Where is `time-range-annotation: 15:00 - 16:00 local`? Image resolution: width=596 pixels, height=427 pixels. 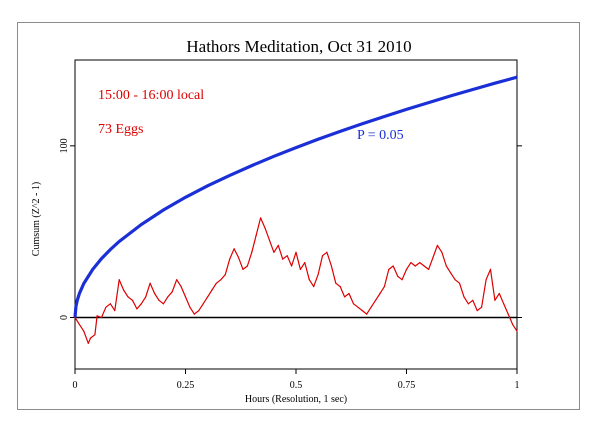
time-range-annotation: 15:00 - 16:00 local is located at coordinates (151, 95).